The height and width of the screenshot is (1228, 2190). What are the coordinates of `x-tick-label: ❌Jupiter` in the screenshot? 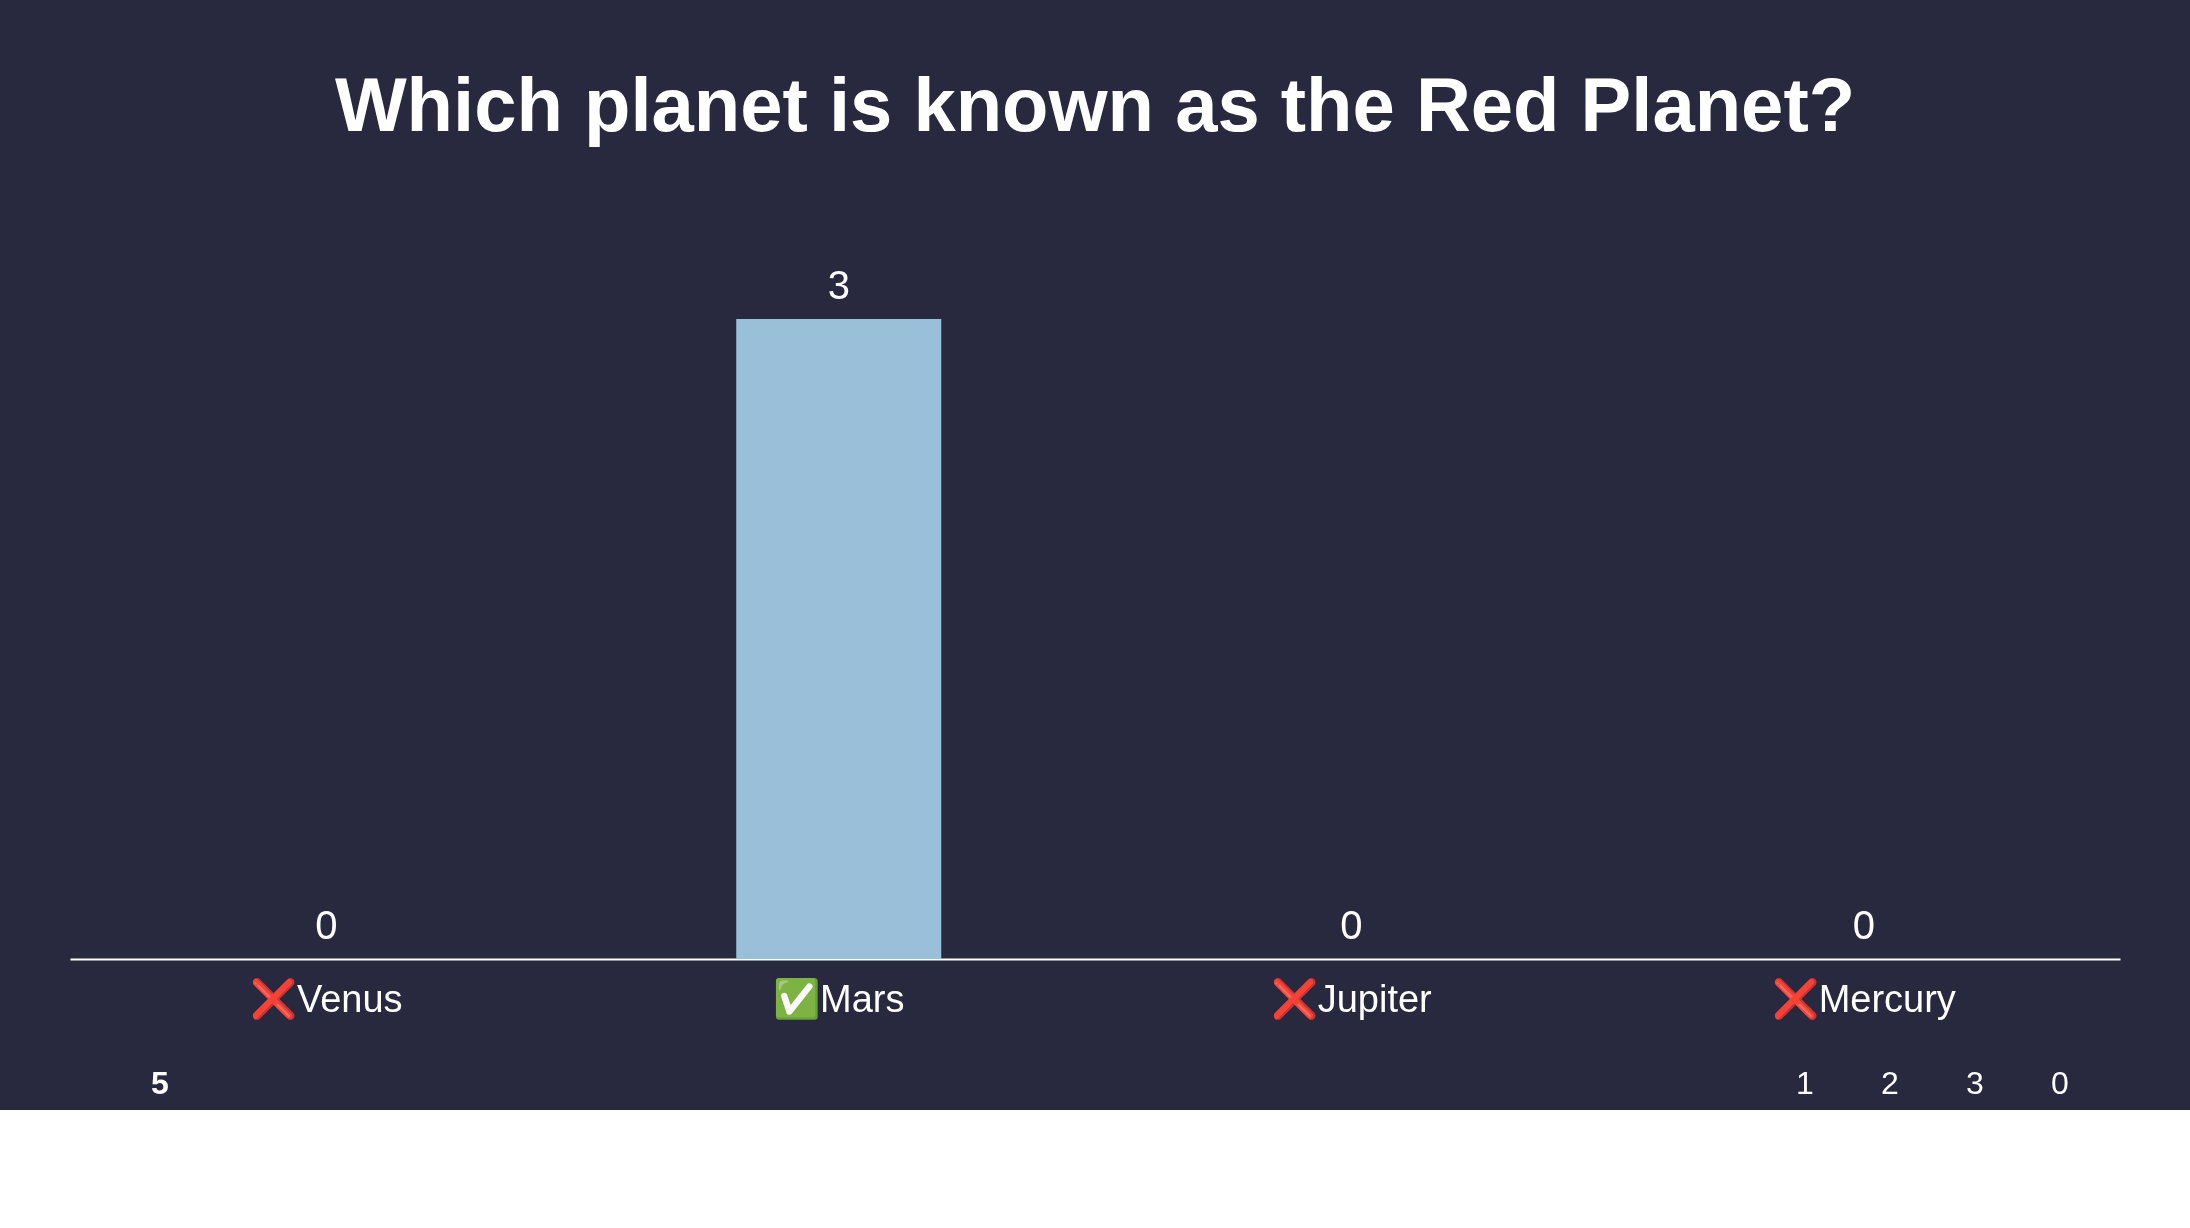 It's located at (1351, 999).